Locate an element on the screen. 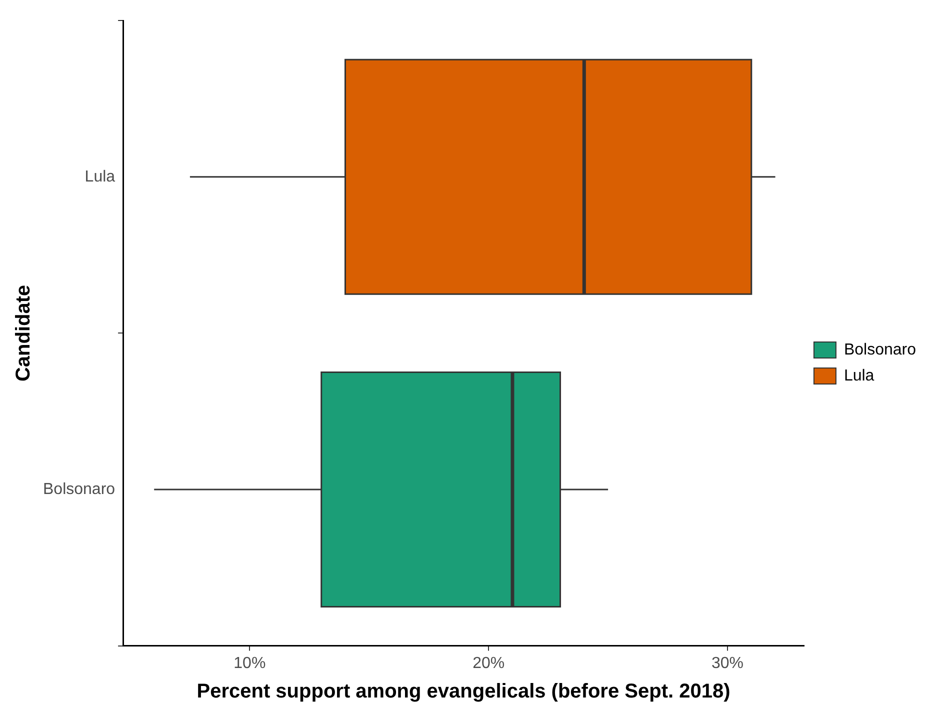 The image size is (938, 707). x-tick-label: 10% is located at coordinates (250, 663).